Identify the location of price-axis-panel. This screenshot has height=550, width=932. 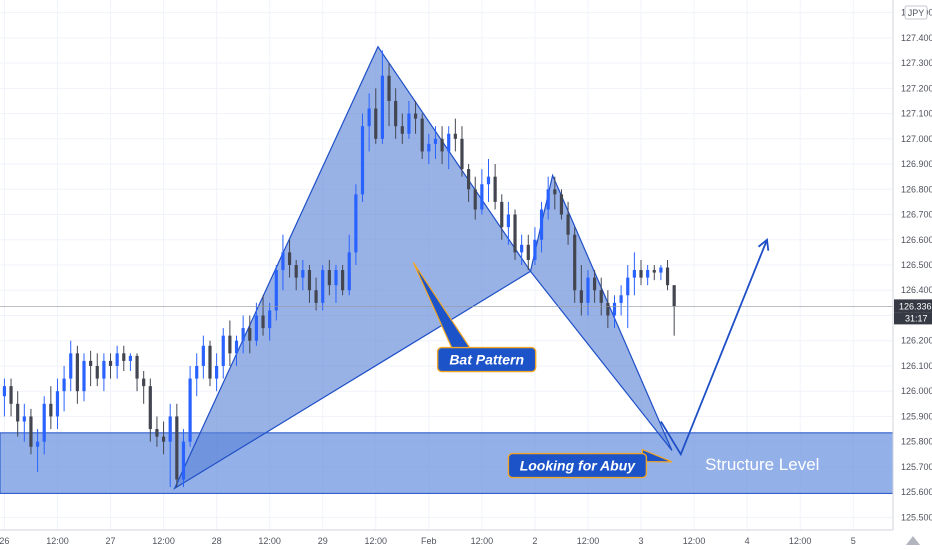
(912, 275).